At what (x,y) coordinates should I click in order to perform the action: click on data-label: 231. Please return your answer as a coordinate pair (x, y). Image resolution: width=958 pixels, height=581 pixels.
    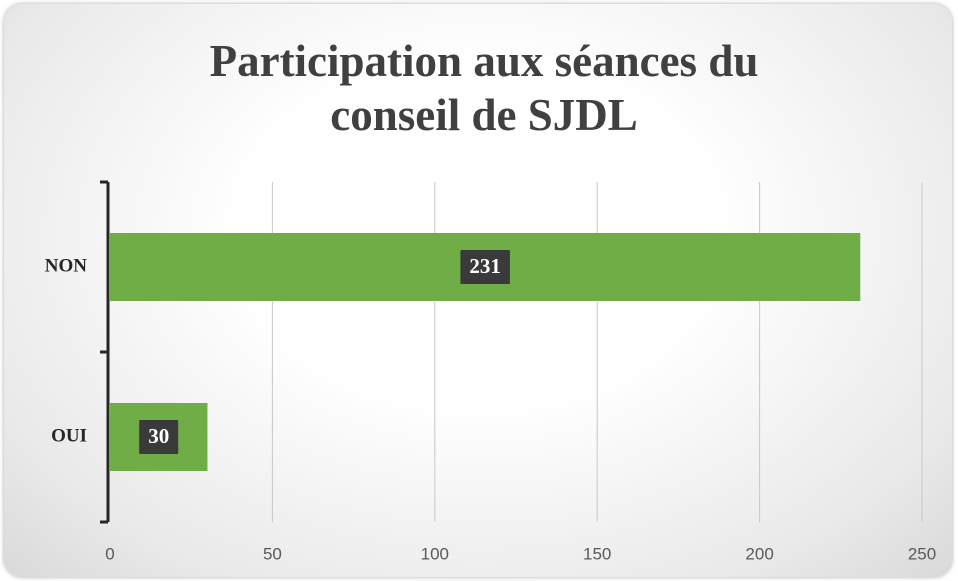
    Looking at the image, I should click on (485, 266).